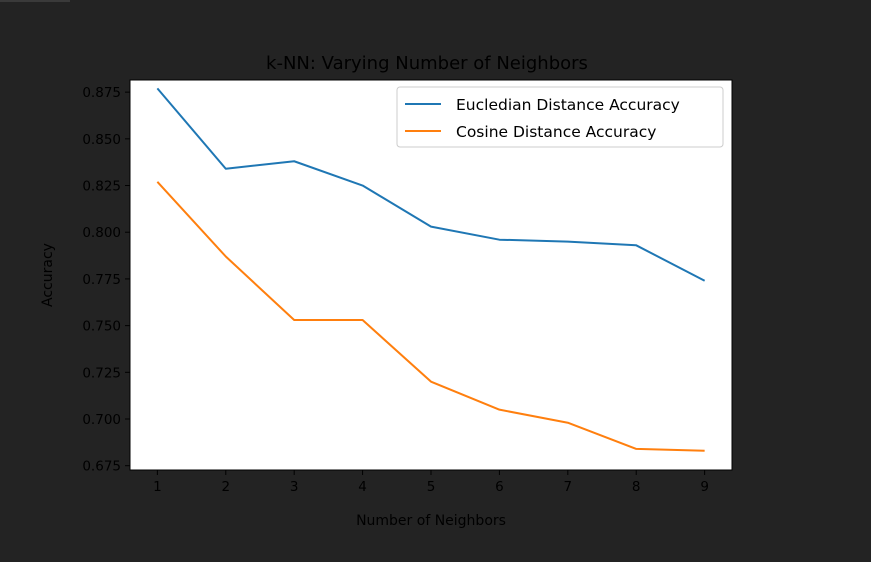 The height and width of the screenshot is (562, 871). Describe the element at coordinates (636, 487) in the screenshot. I see `x-tick-label: 8` at that location.